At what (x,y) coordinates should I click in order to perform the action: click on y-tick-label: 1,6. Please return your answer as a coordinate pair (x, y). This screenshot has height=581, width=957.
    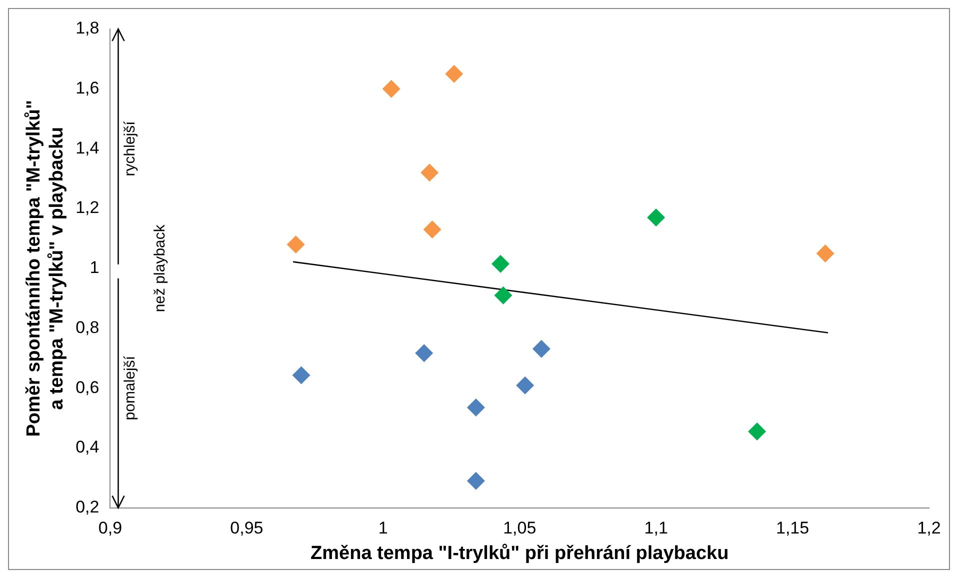
    Looking at the image, I should click on (88, 88).